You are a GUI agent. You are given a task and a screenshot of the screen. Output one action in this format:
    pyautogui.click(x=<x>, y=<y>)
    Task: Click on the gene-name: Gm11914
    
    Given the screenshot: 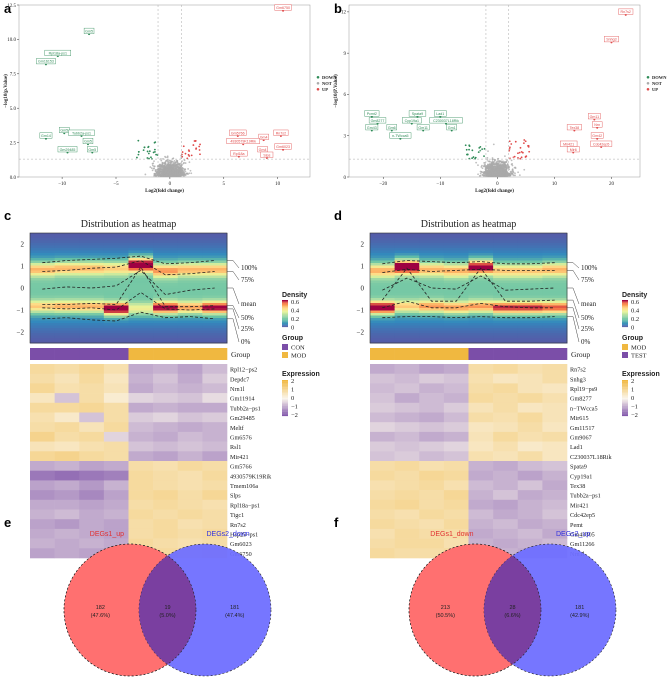 What is the action you would take?
    pyautogui.click(x=242, y=399)
    